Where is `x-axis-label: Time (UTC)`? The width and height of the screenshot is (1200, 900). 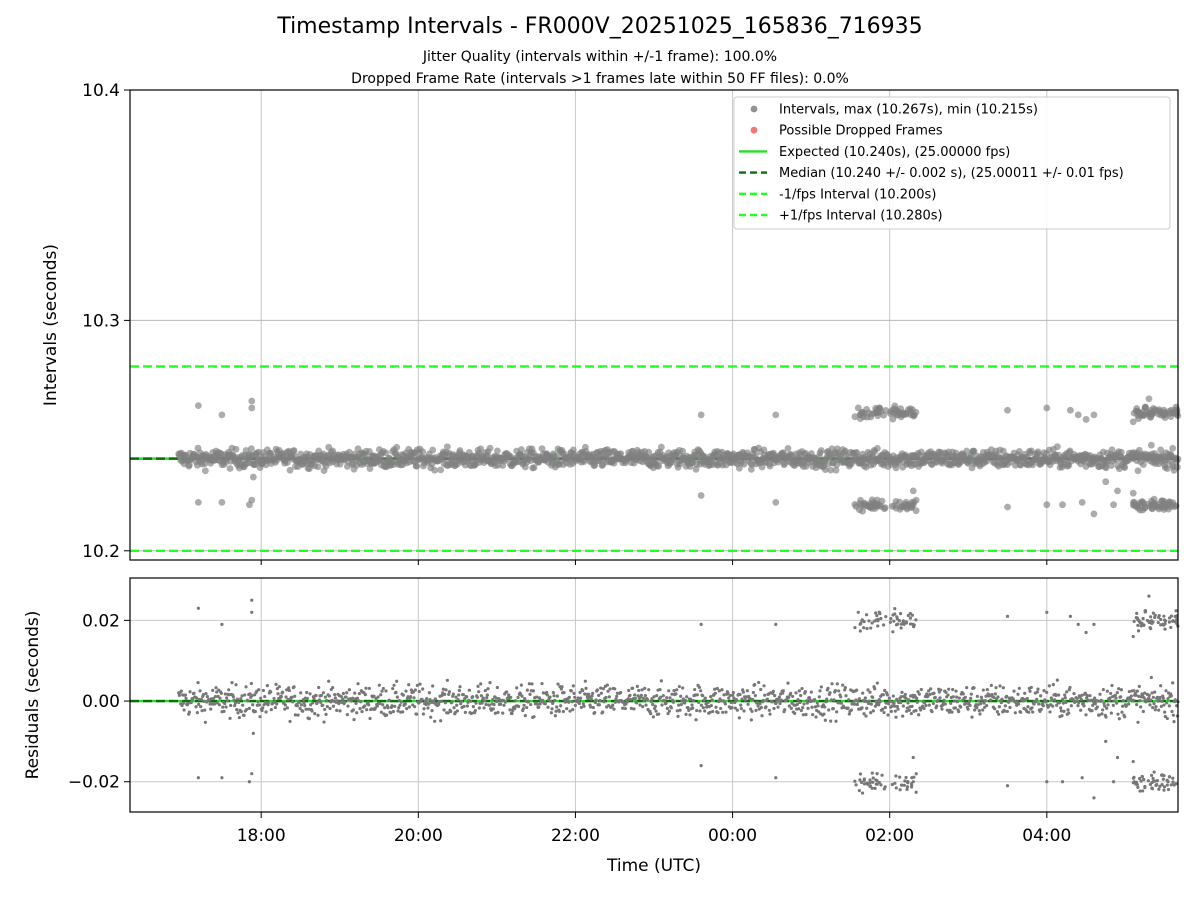
x-axis-label: Time (UTC) is located at coordinates (653, 866).